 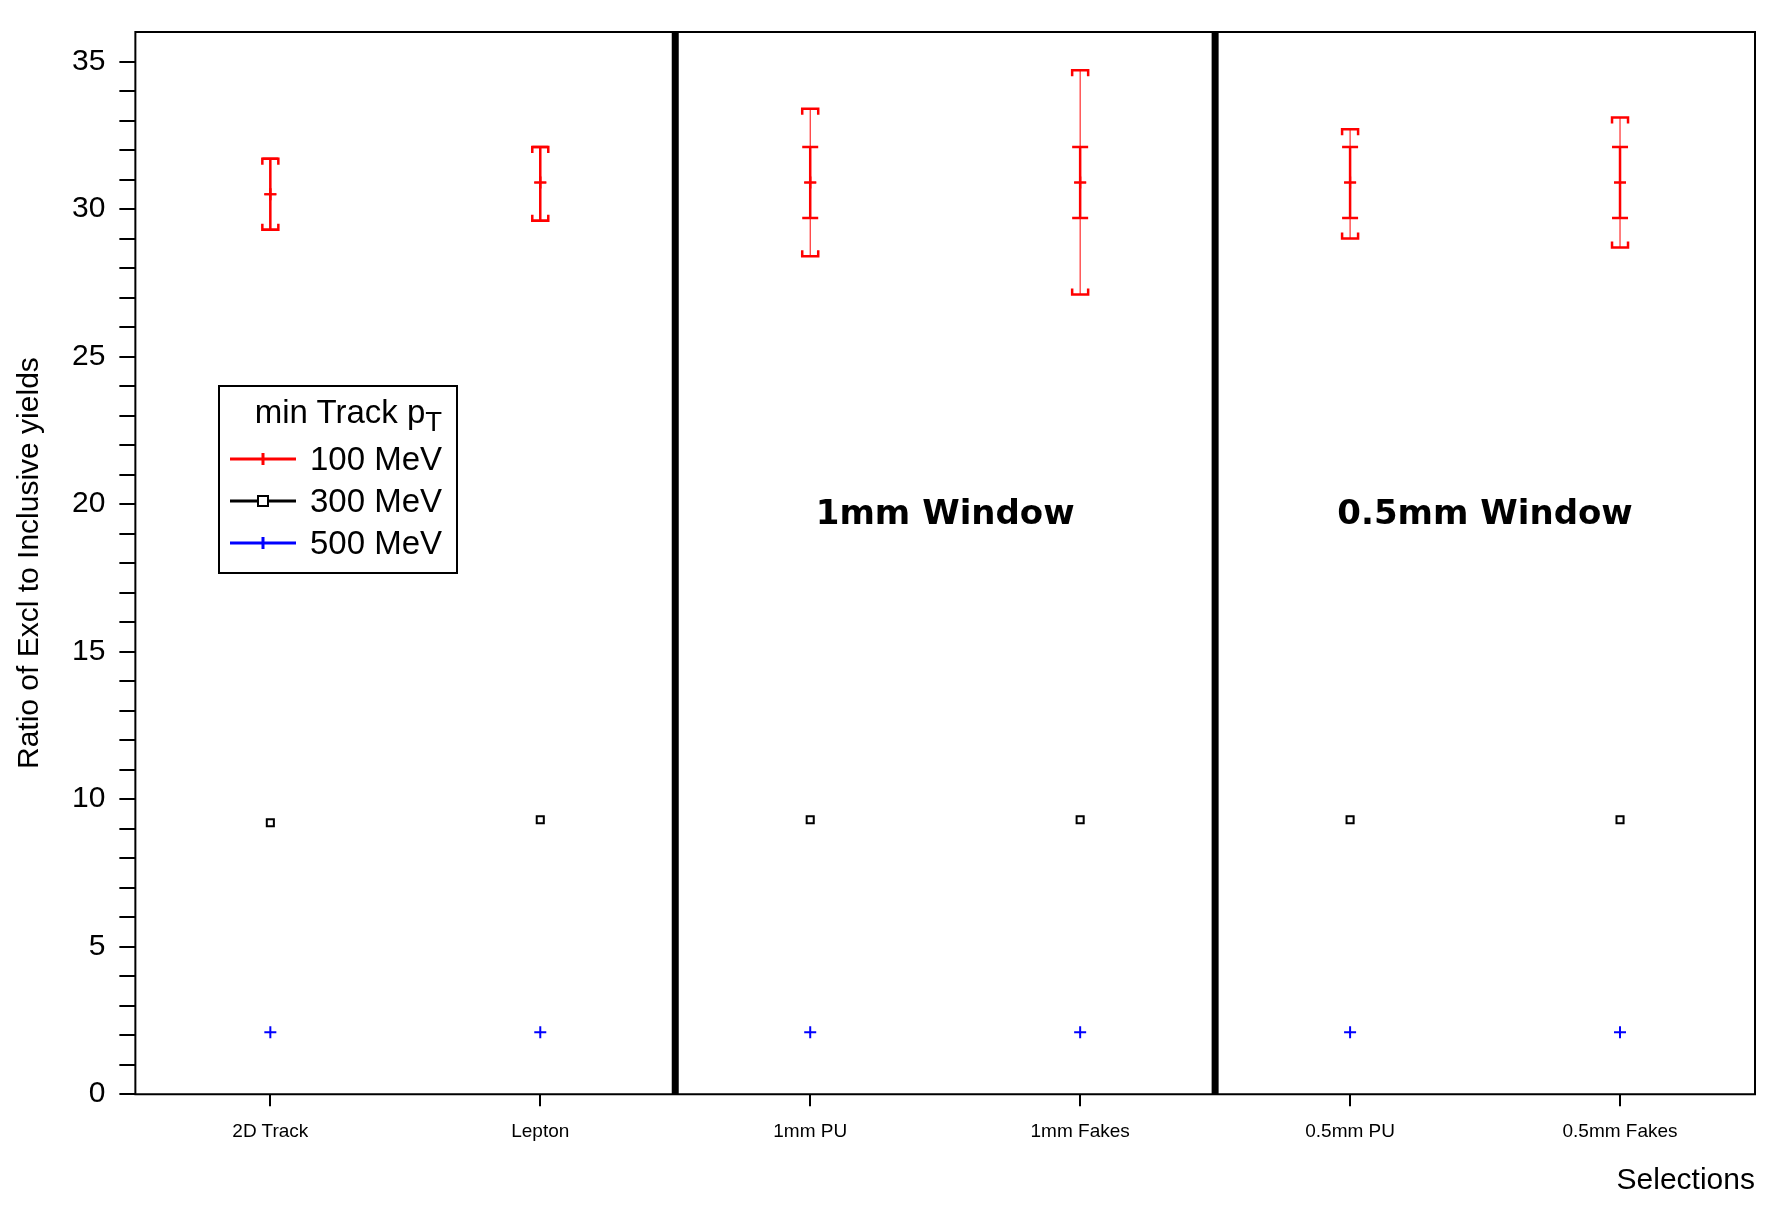 What do you see at coordinates (348, 415) in the screenshot?
I see `legend-title: min Track p$_{T}$` at bounding box center [348, 415].